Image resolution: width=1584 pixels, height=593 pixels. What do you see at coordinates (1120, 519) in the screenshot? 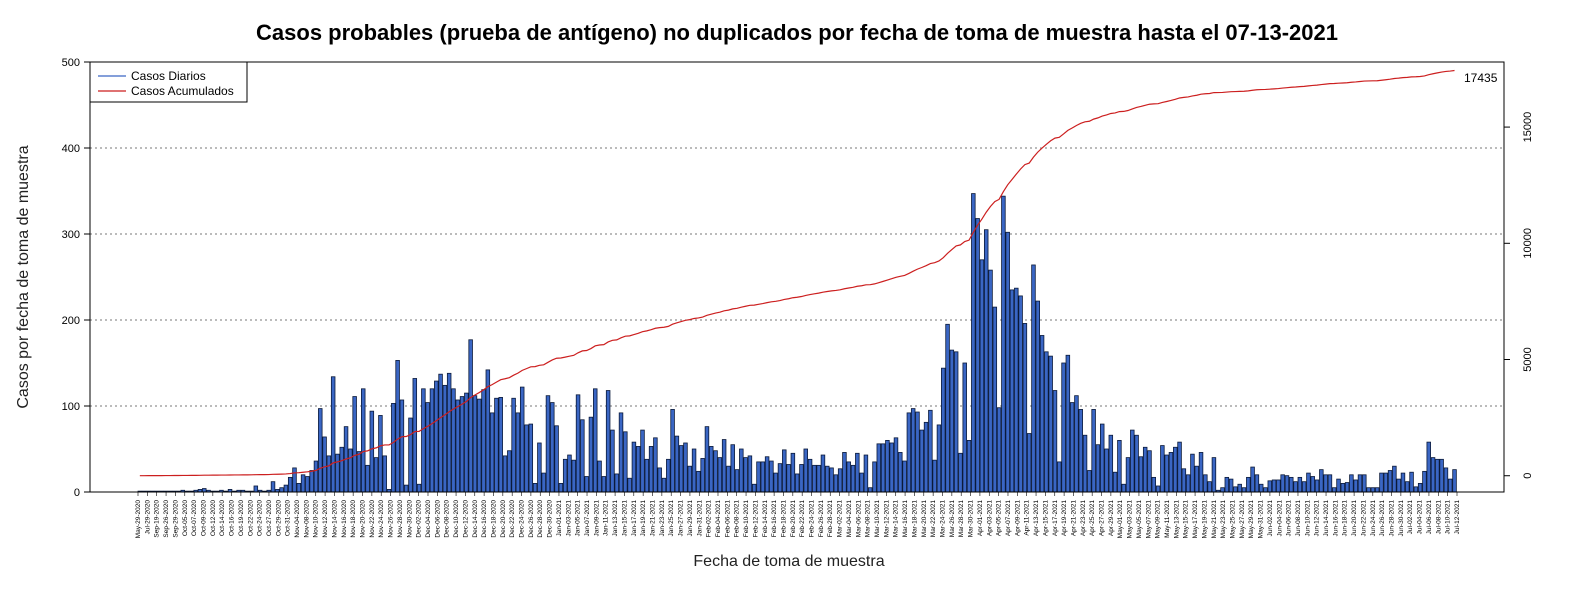
I see `x-tick-label-105: May-01-2021` at bounding box center [1120, 519].